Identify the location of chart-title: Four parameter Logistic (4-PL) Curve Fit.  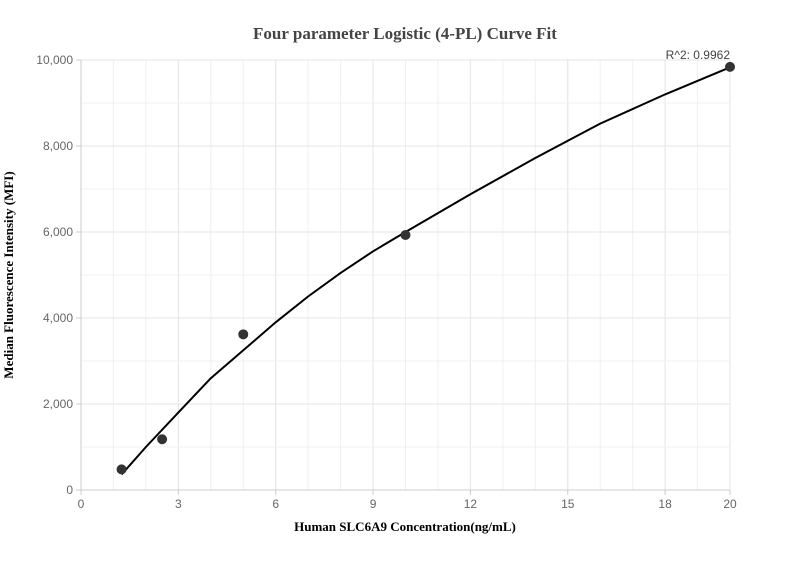
(405, 33).